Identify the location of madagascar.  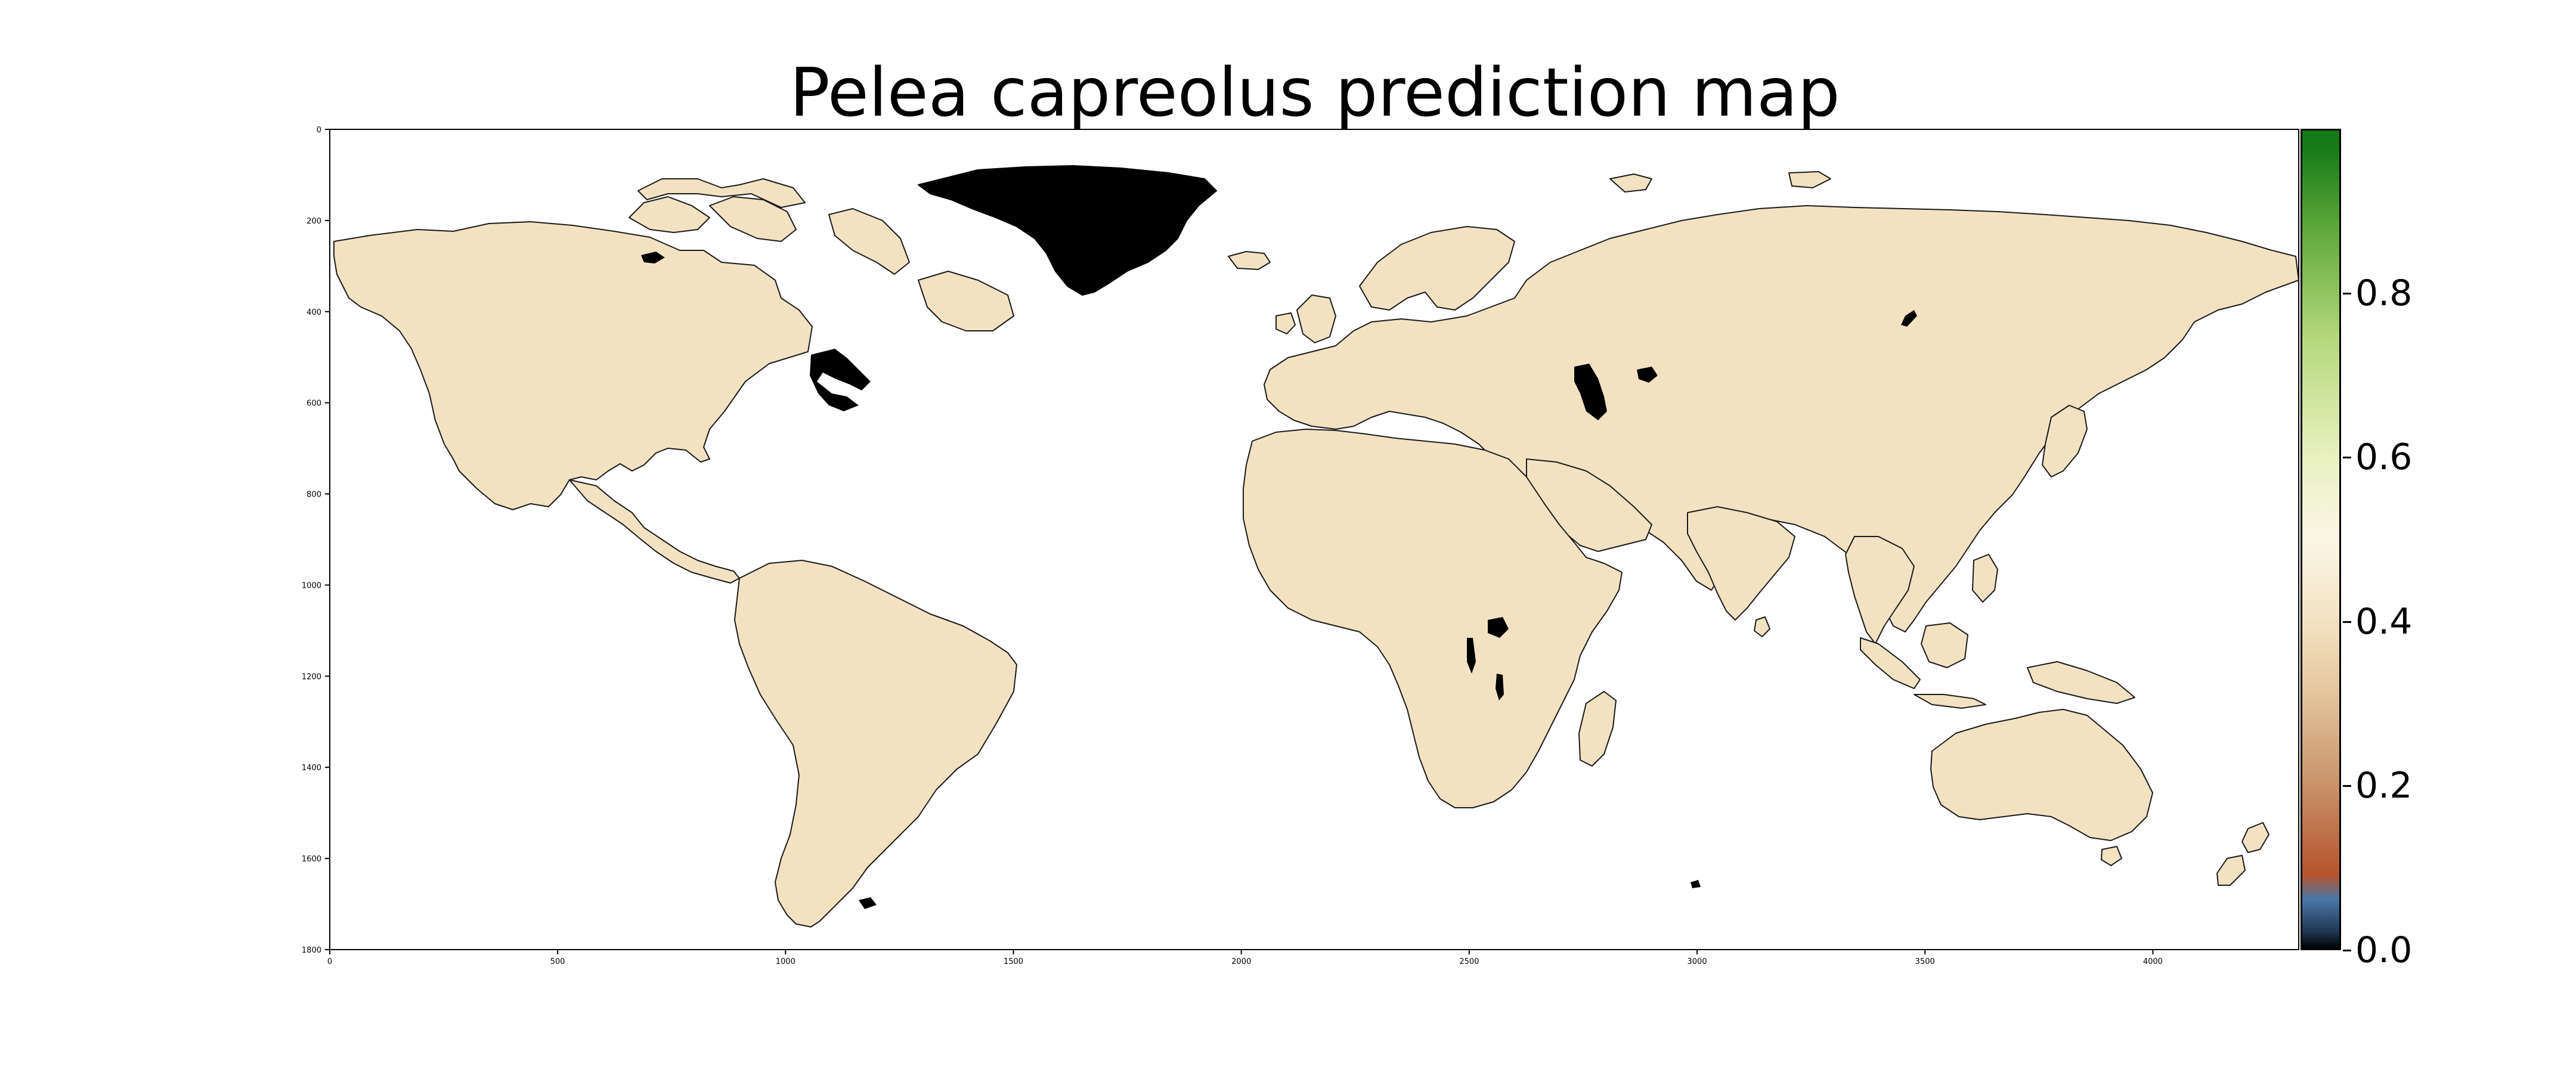
(1598, 729).